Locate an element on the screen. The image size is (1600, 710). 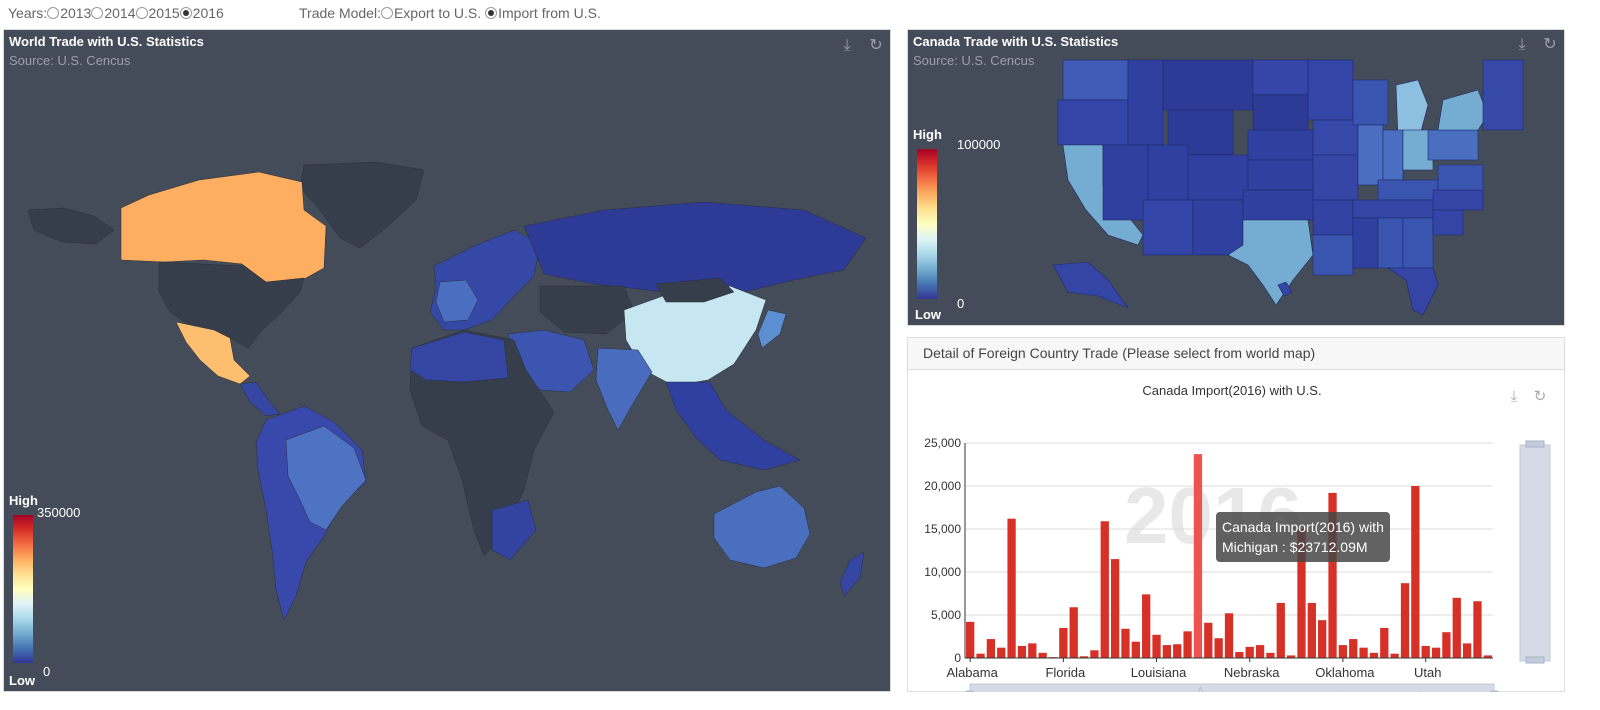
year-2015-label: 2015 is located at coordinates (164, 13).